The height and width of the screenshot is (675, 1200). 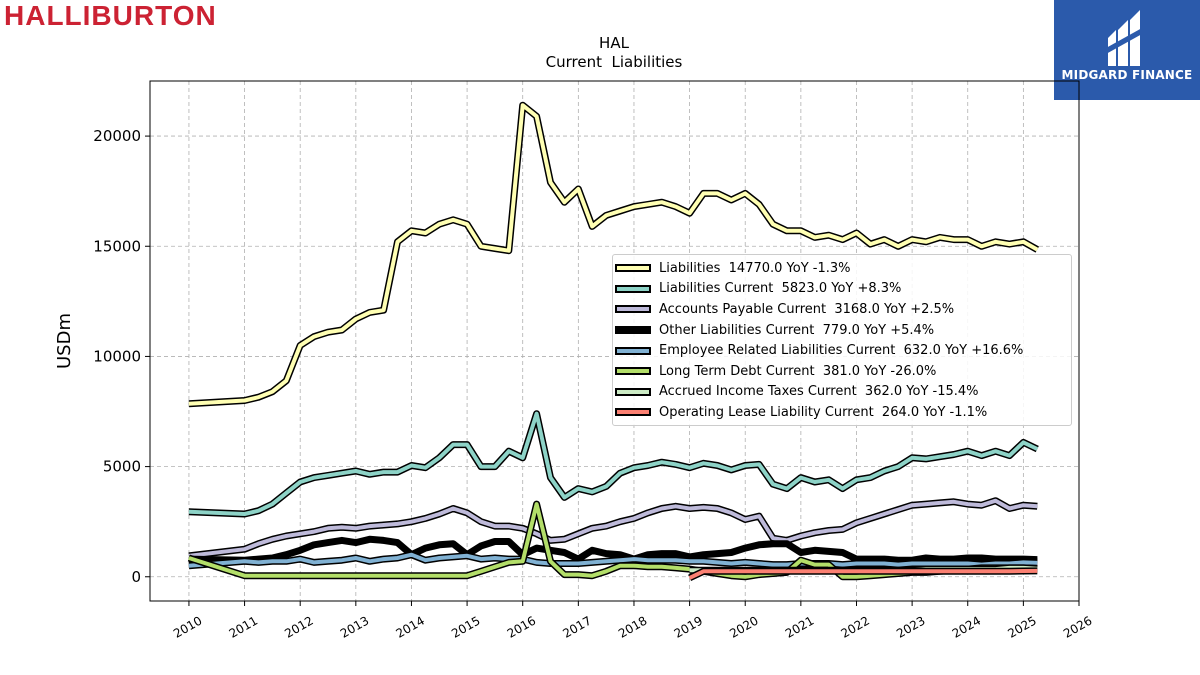 I want to click on x-tick-label: 2026, so click(x=1077, y=626).